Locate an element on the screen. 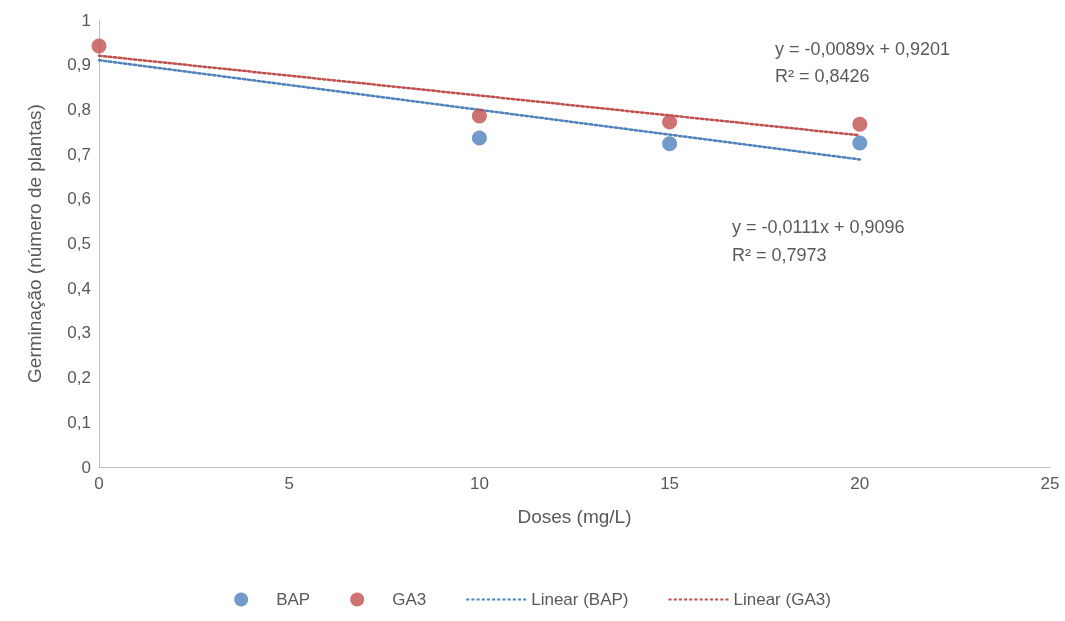 The image size is (1065, 621). x-axis-title: Doses (mg/L) is located at coordinates (574, 516).